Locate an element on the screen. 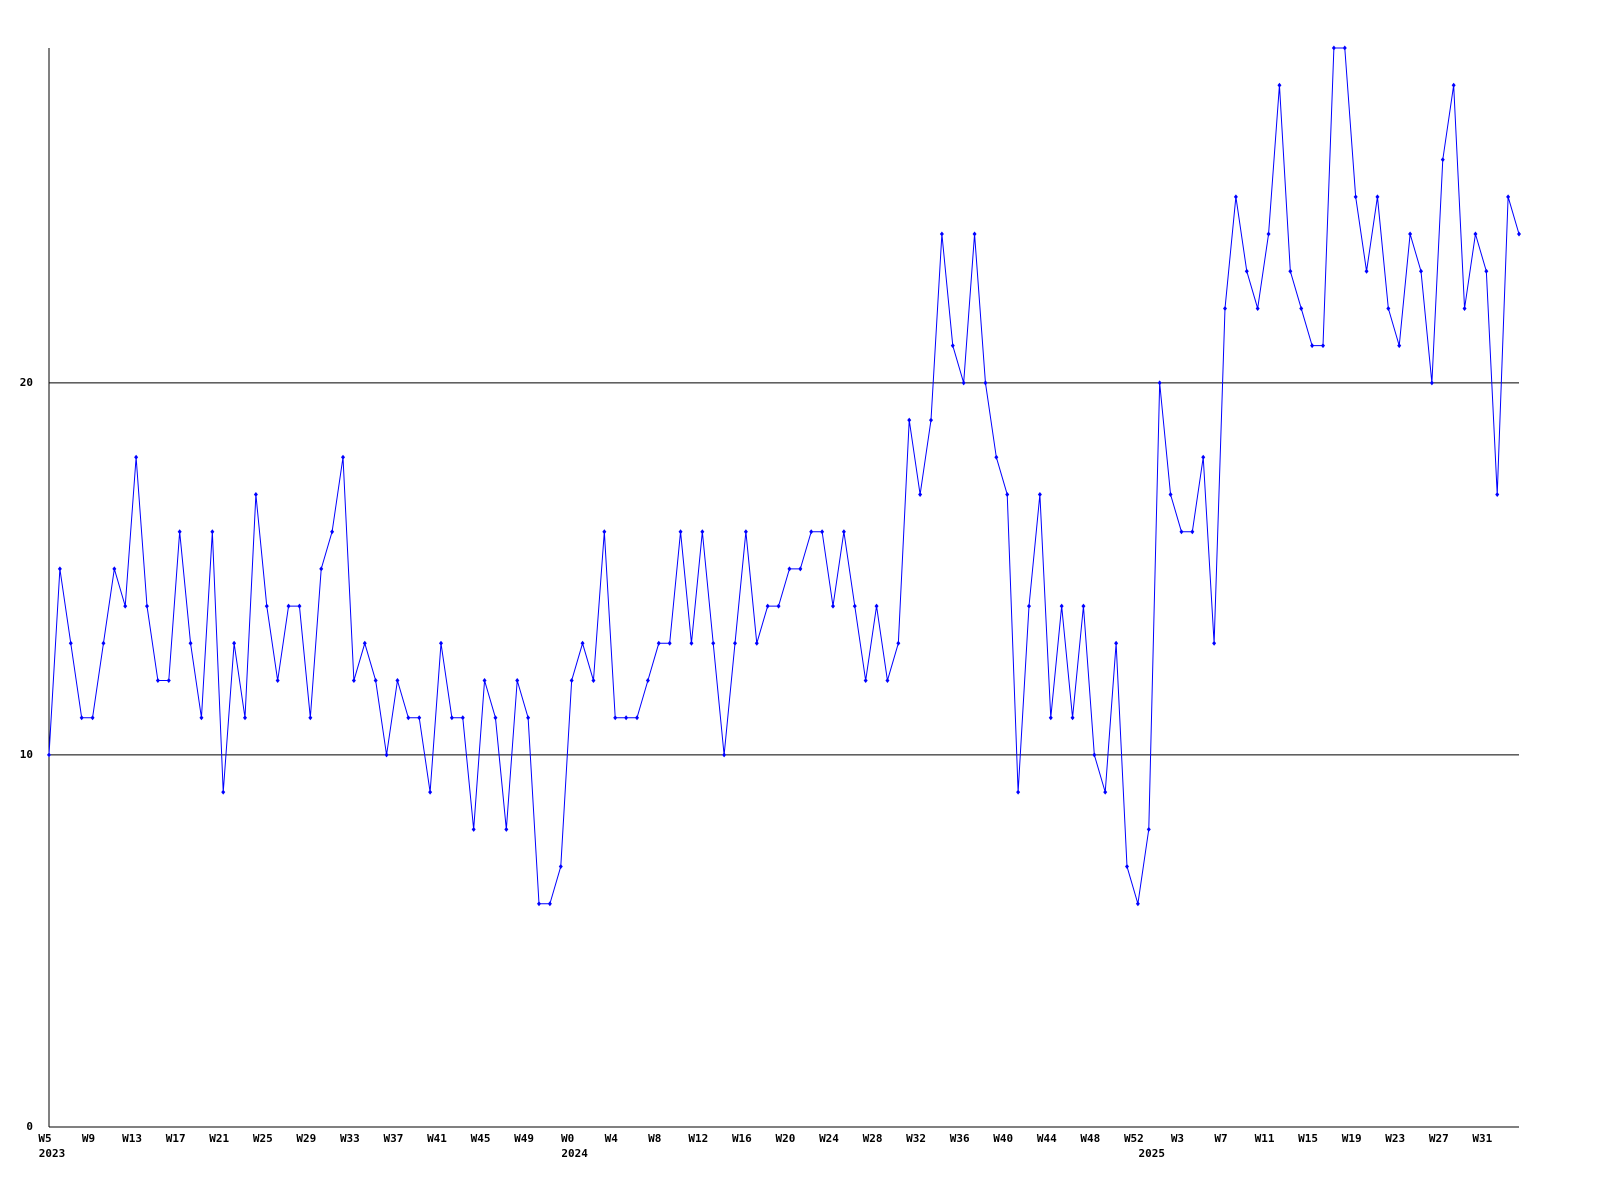 This screenshot has height=1200, width=1600. x-tick-label: W44 is located at coordinates (1047, 1138).